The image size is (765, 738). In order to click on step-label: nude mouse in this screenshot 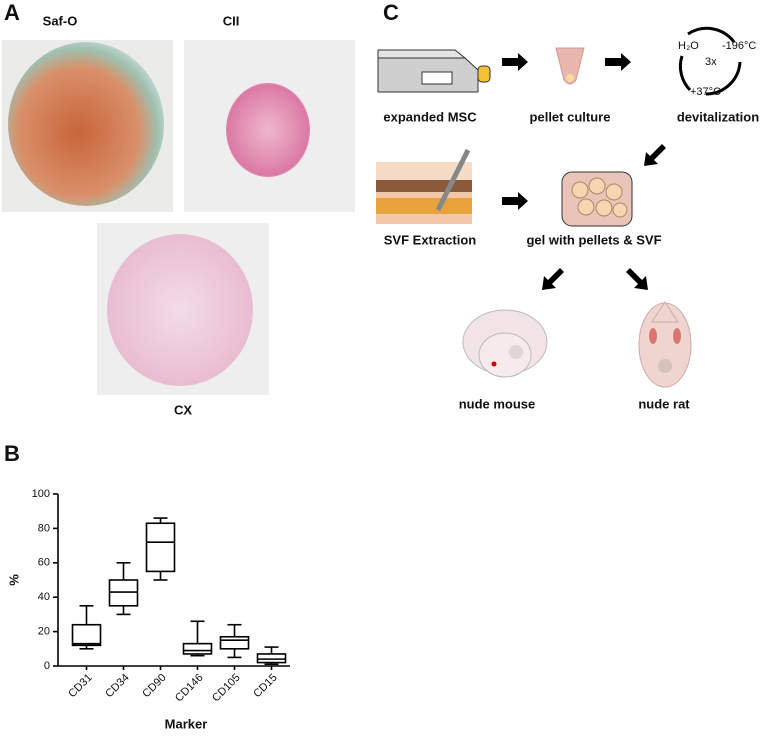, I will do `click(497, 403)`.